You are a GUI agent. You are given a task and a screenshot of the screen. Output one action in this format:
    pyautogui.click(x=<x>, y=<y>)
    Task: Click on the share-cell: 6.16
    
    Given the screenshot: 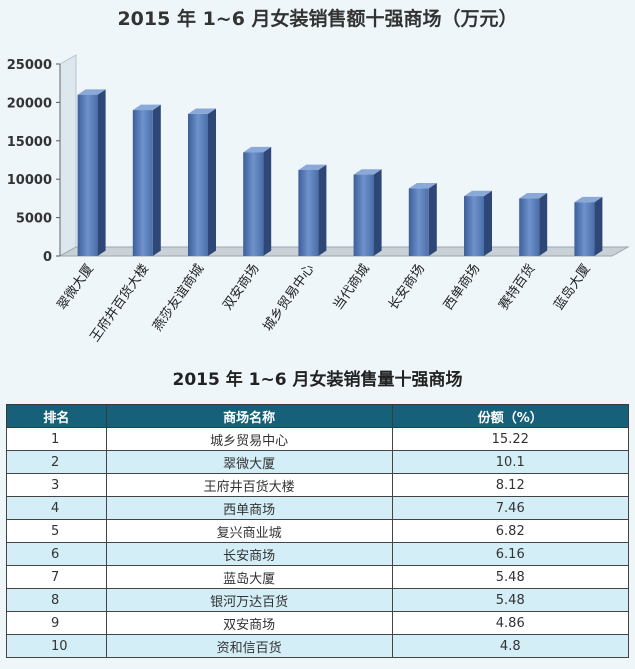 What is the action you would take?
    pyautogui.click(x=510, y=554)
    